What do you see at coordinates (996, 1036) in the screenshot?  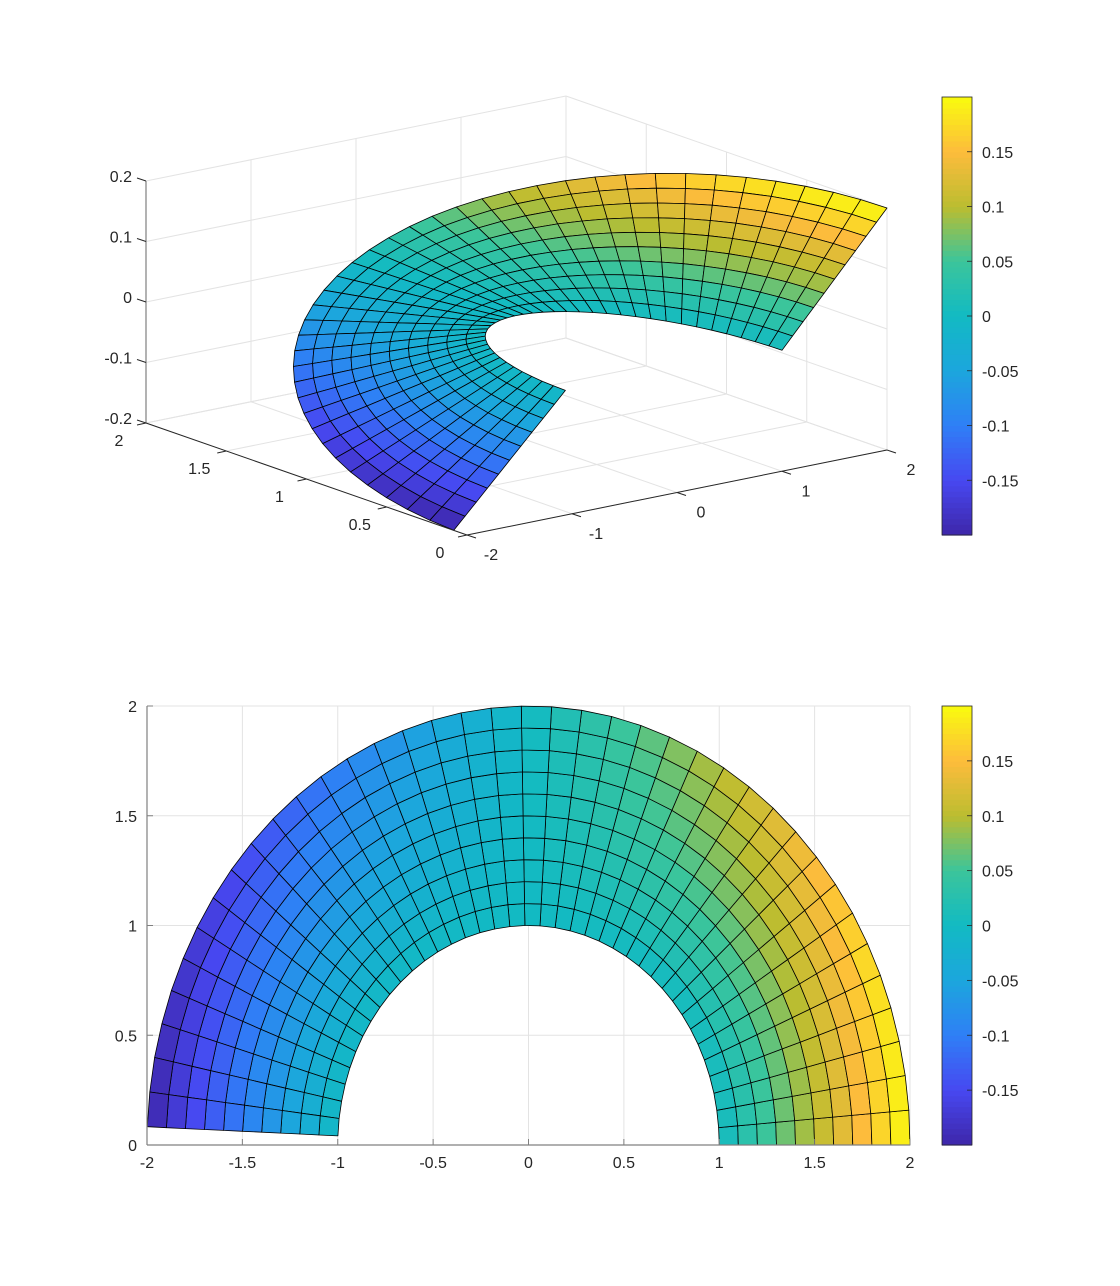 I see `colorbar-tick-label: -0.1` at bounding box center [996, 1036].